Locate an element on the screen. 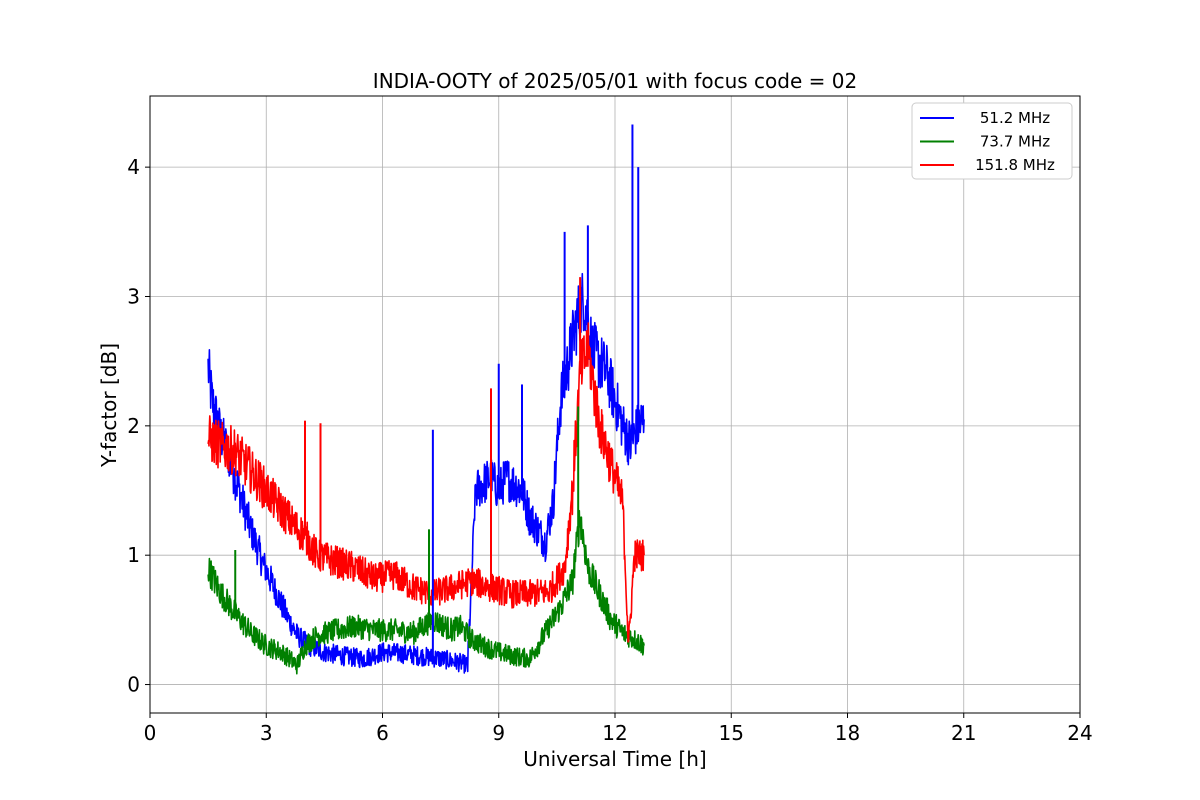 This screenshot has height=800, width=1200. series-73-7-mhz is located at coordinates (426, 592).